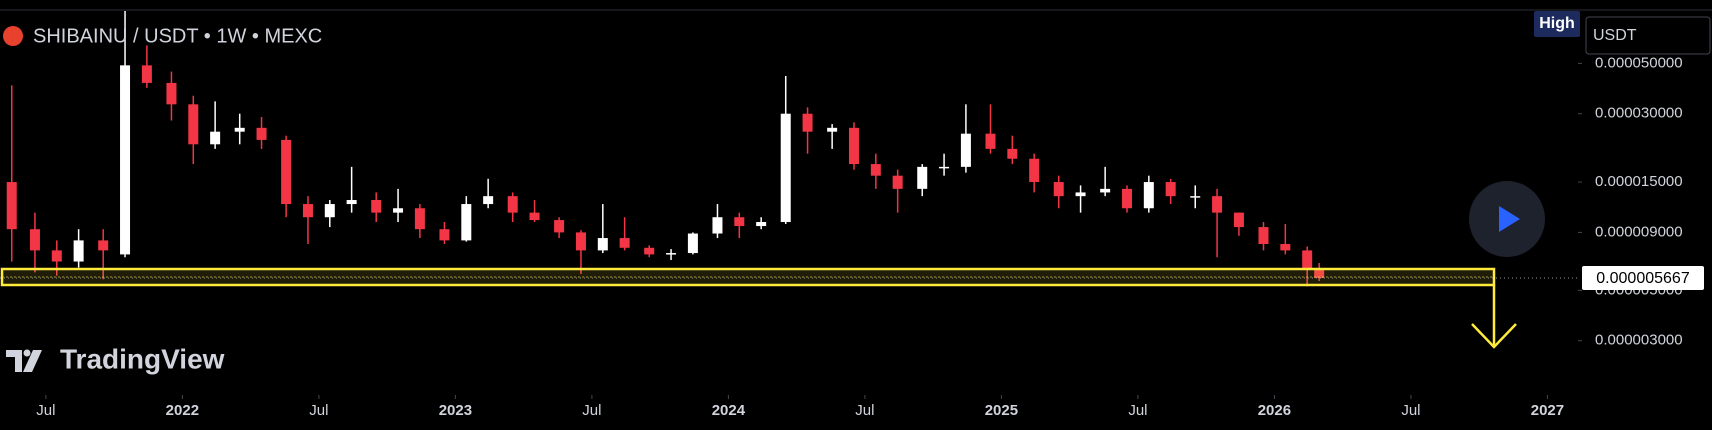  I want to click on badge-label: High, so click(1557, 23).